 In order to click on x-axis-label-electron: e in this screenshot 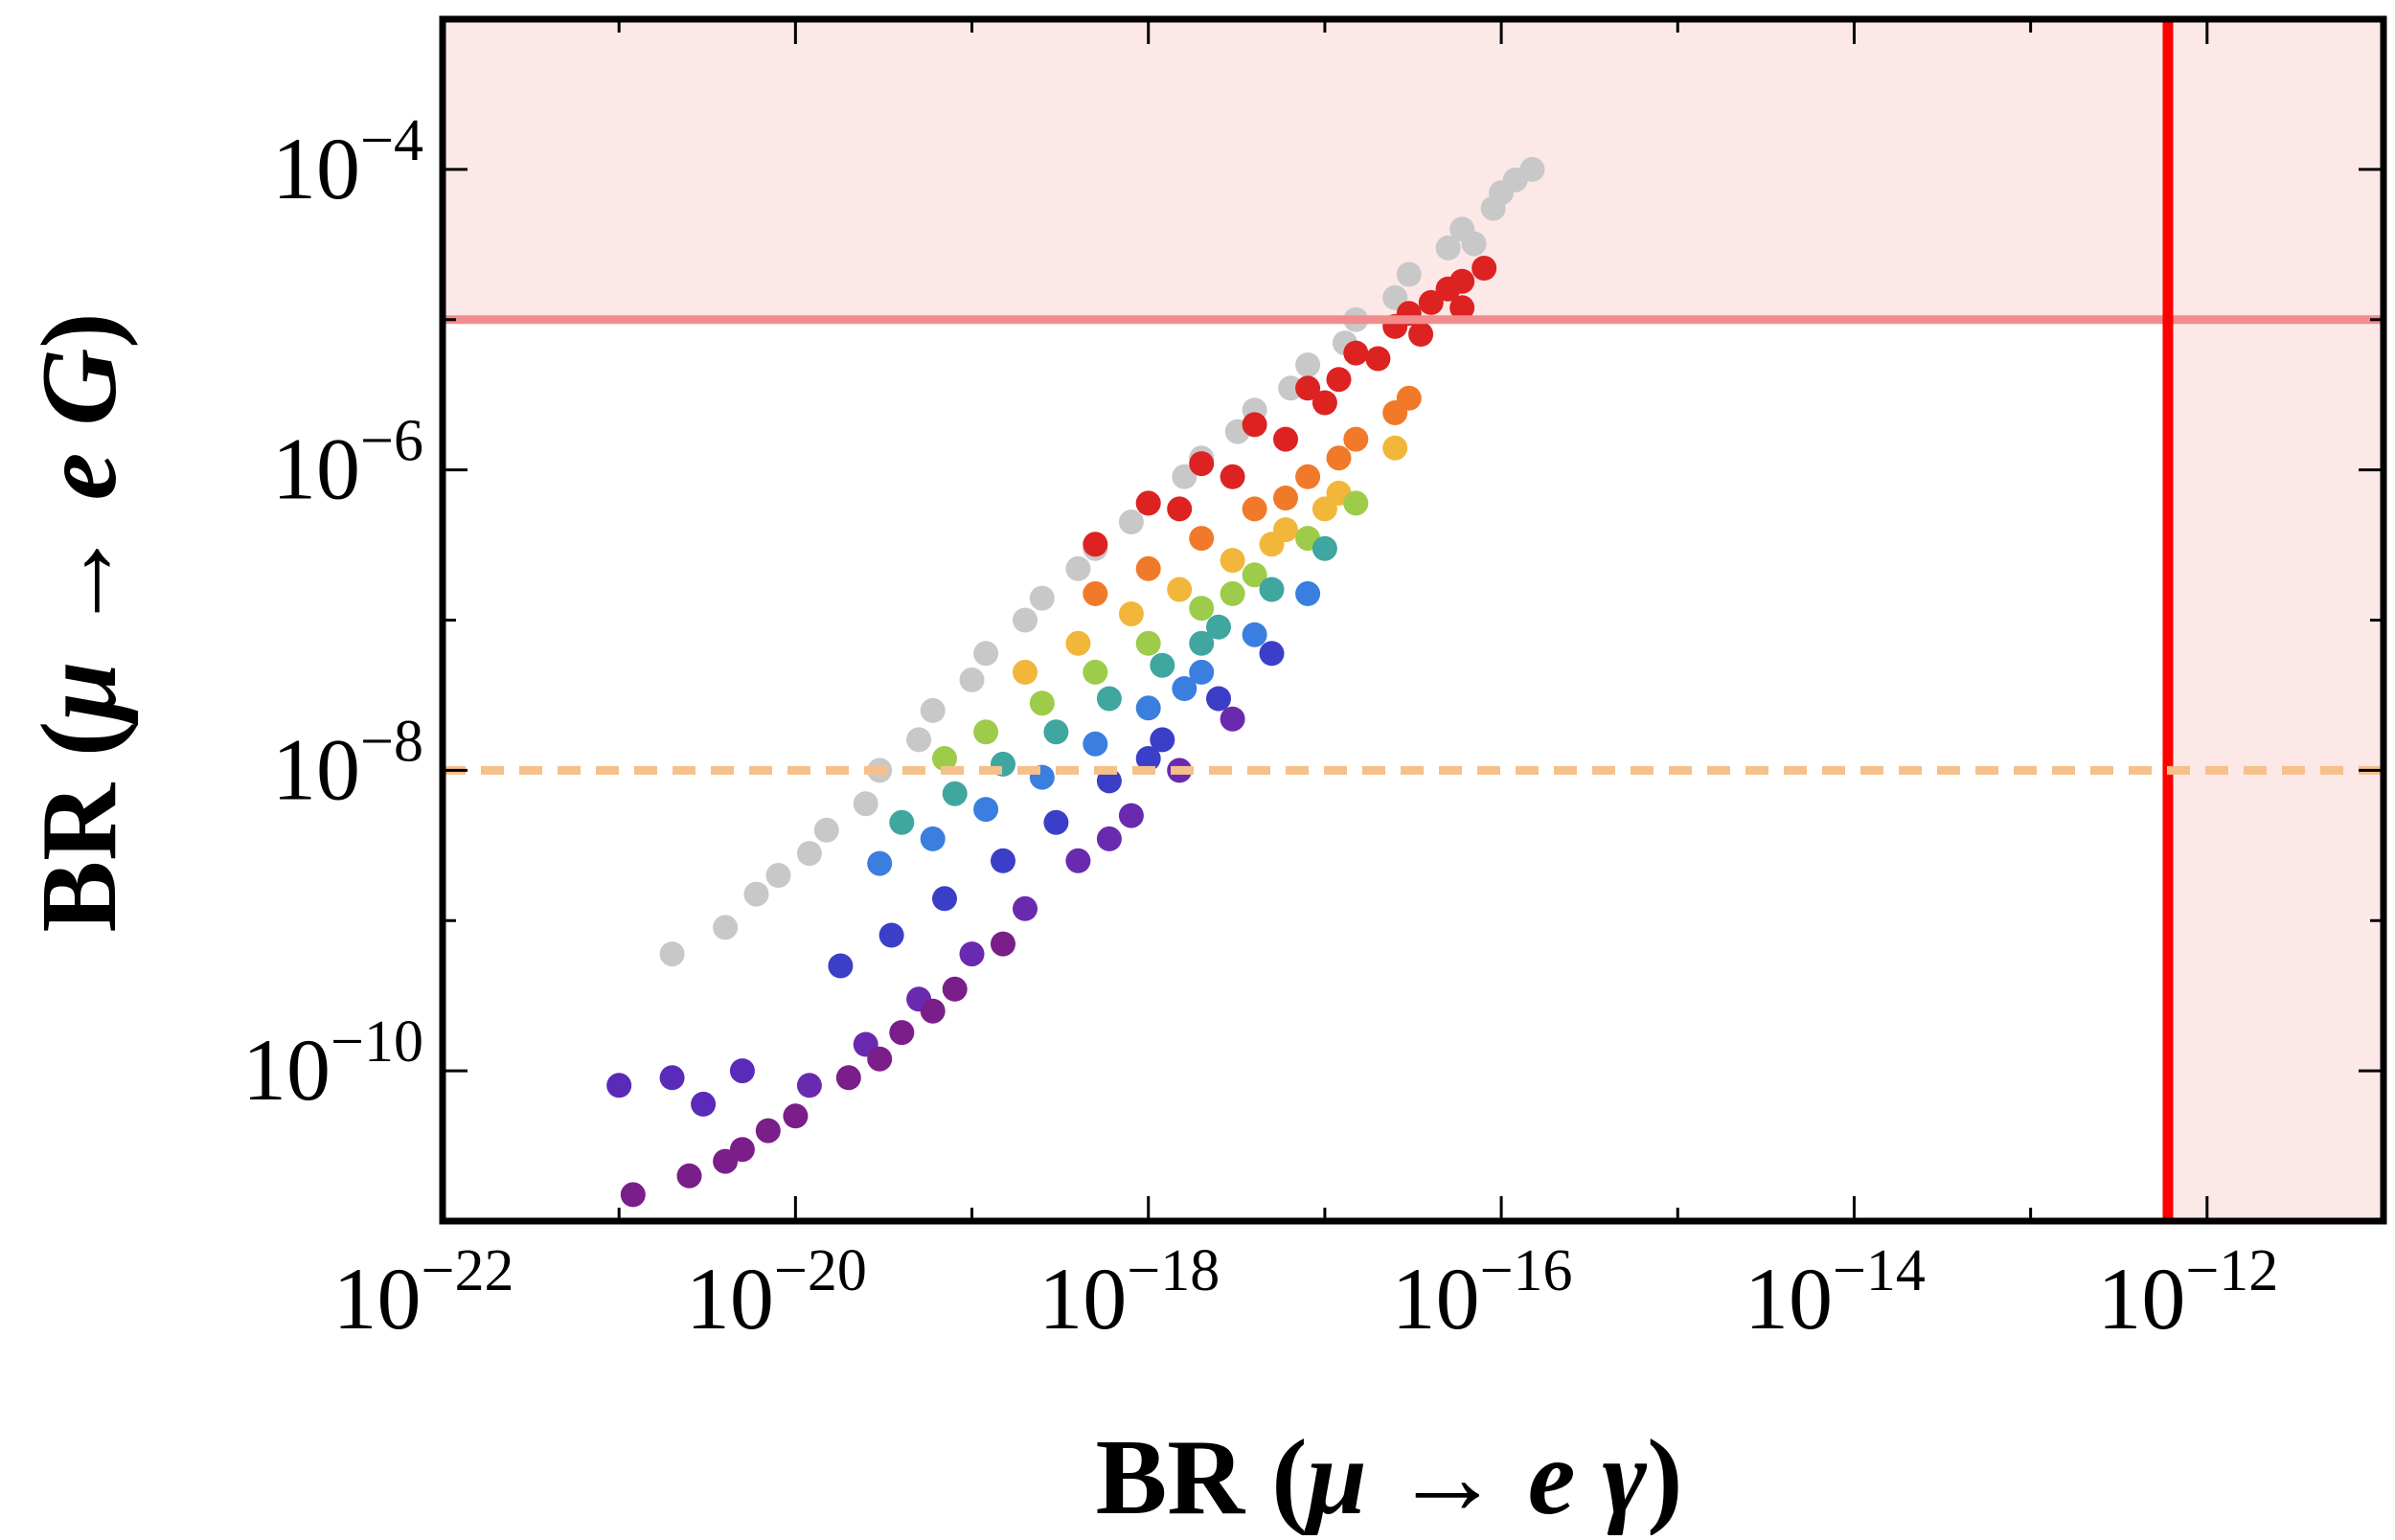, I will do `click(1552, 1476)`.